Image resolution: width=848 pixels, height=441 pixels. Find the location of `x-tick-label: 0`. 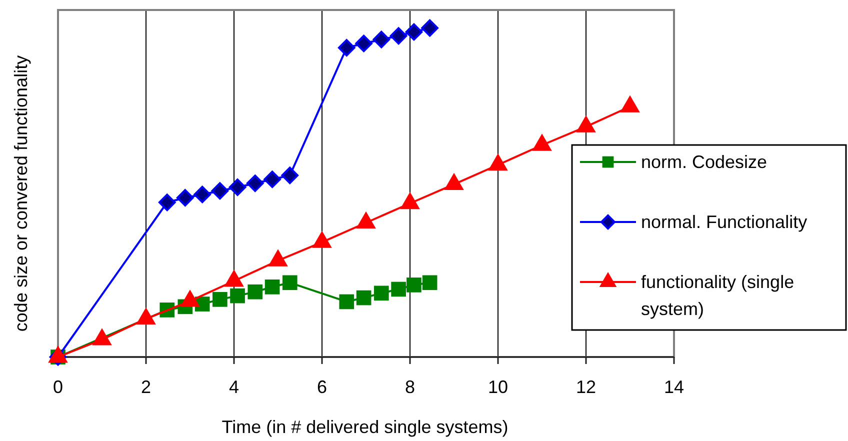

x-tick-label: 0 is located at coordinates (58, 387).